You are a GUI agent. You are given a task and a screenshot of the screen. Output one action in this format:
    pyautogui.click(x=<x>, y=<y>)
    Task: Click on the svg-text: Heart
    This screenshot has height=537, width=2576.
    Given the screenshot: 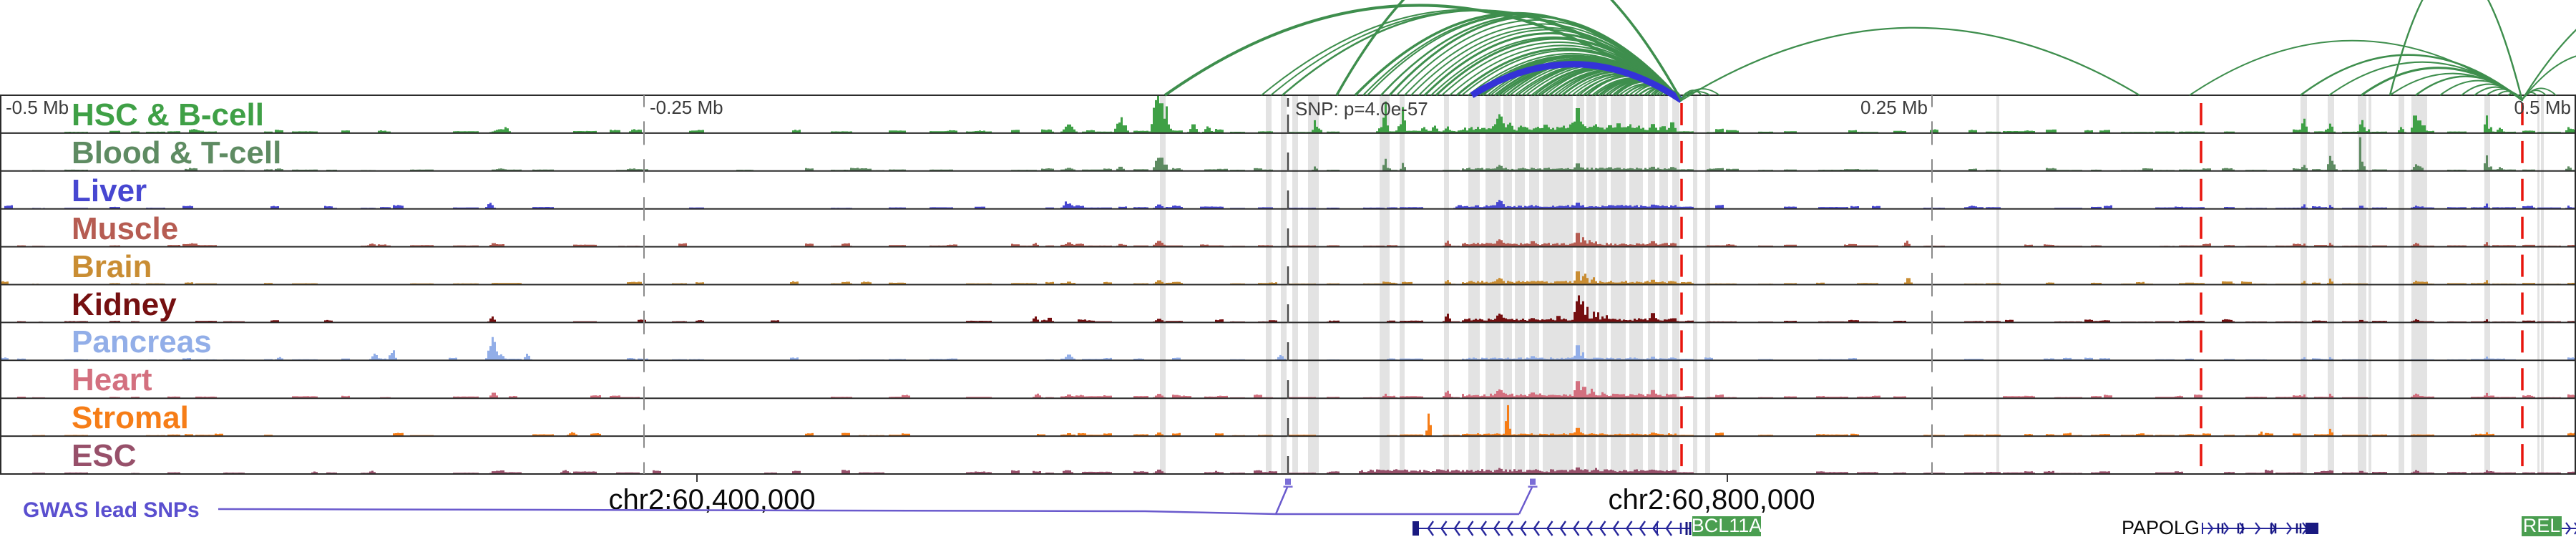 What is the action you would take?
    pyautogui.click(x=112, y=379)
    